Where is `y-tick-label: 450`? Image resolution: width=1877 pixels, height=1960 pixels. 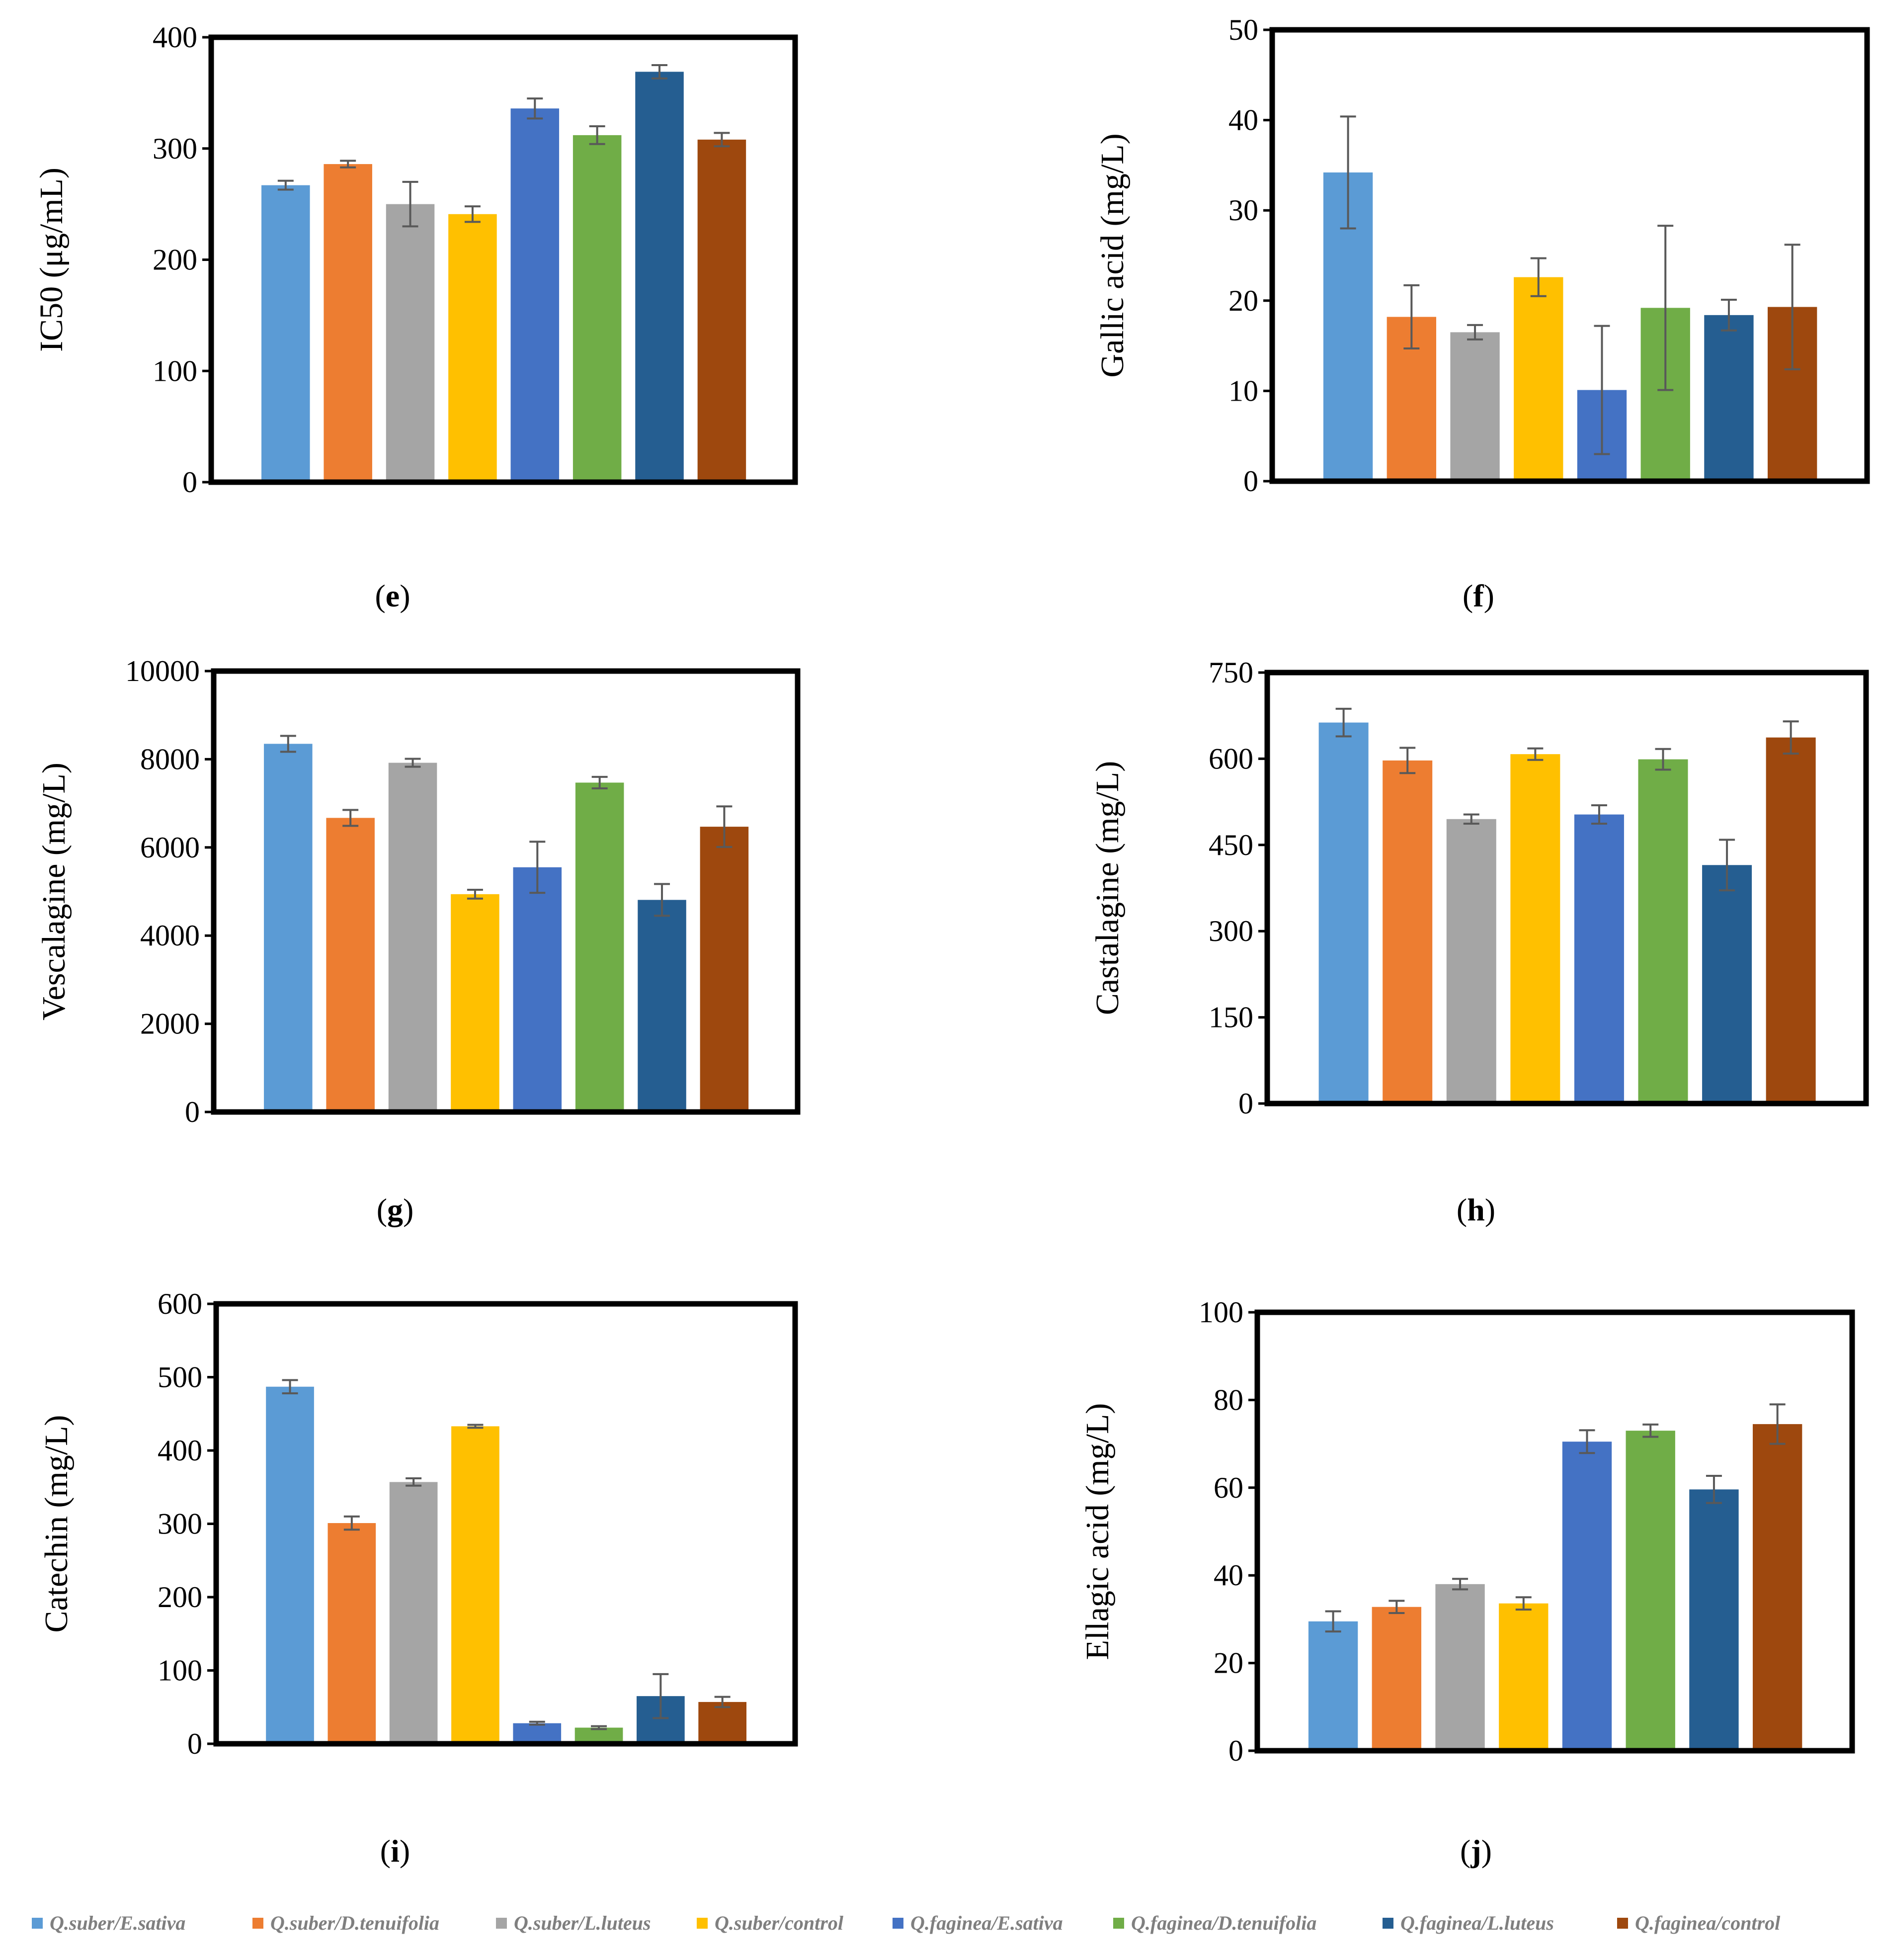
y-tick-label: 450 is located at coordinates (1231, 845).